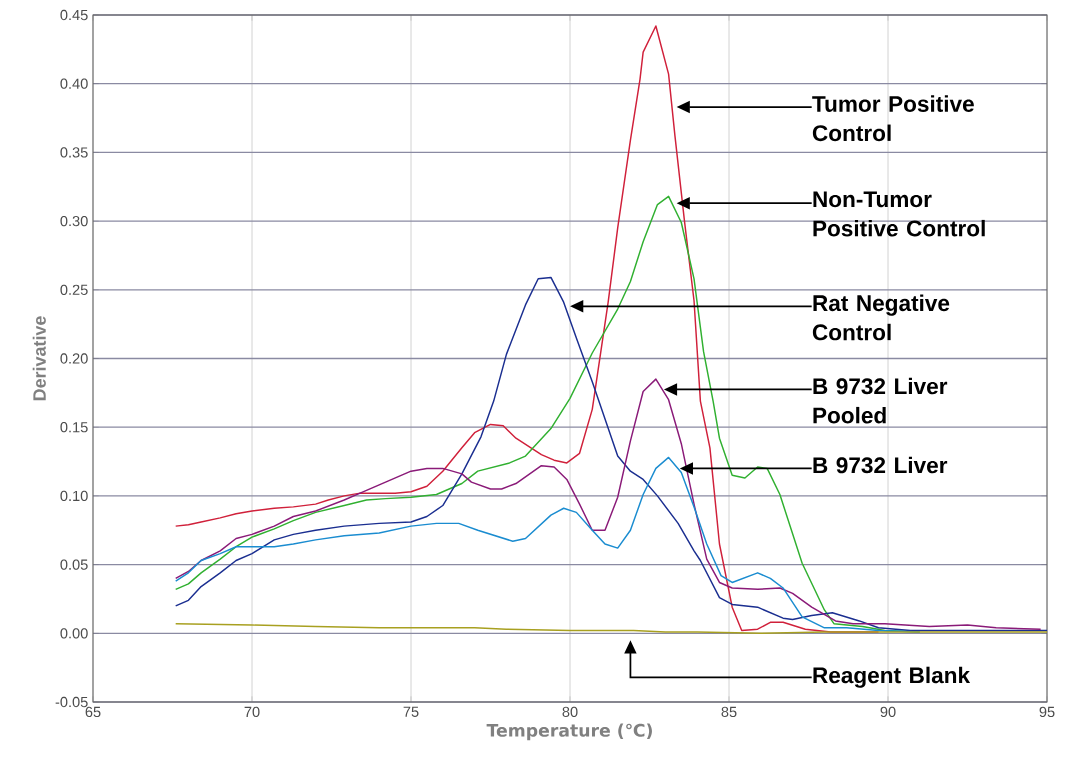 This screenshot has height=770, width=1065. What do you see at coordinates (74, 221) in the screenshot?
I see `y-tick-label: 0.30` at bounding box center [74, 221].